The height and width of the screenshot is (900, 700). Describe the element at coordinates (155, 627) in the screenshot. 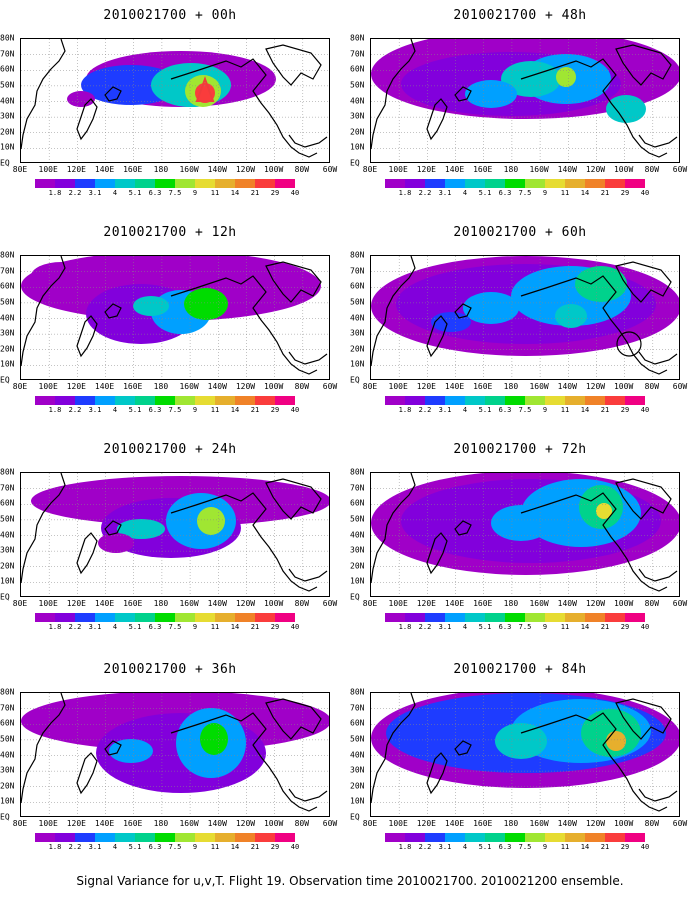

I see `colorbar-tick-label: 6.3` at that location.